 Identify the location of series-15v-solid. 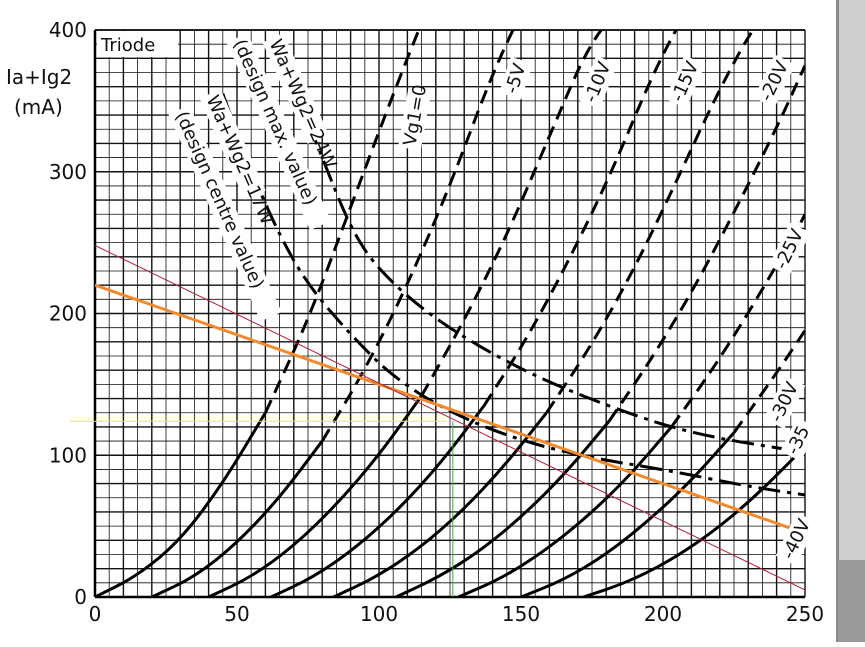
(378, 500).